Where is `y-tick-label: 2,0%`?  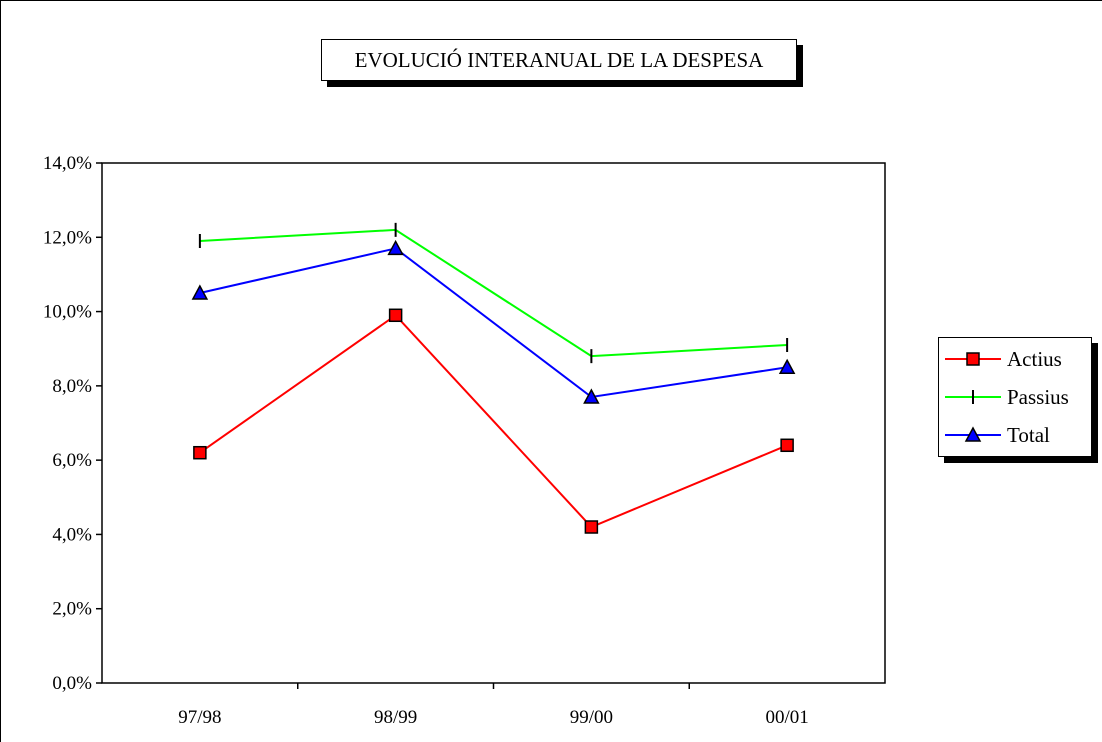
y-tick-label: 2,0% is located at coordinates (72, 609).